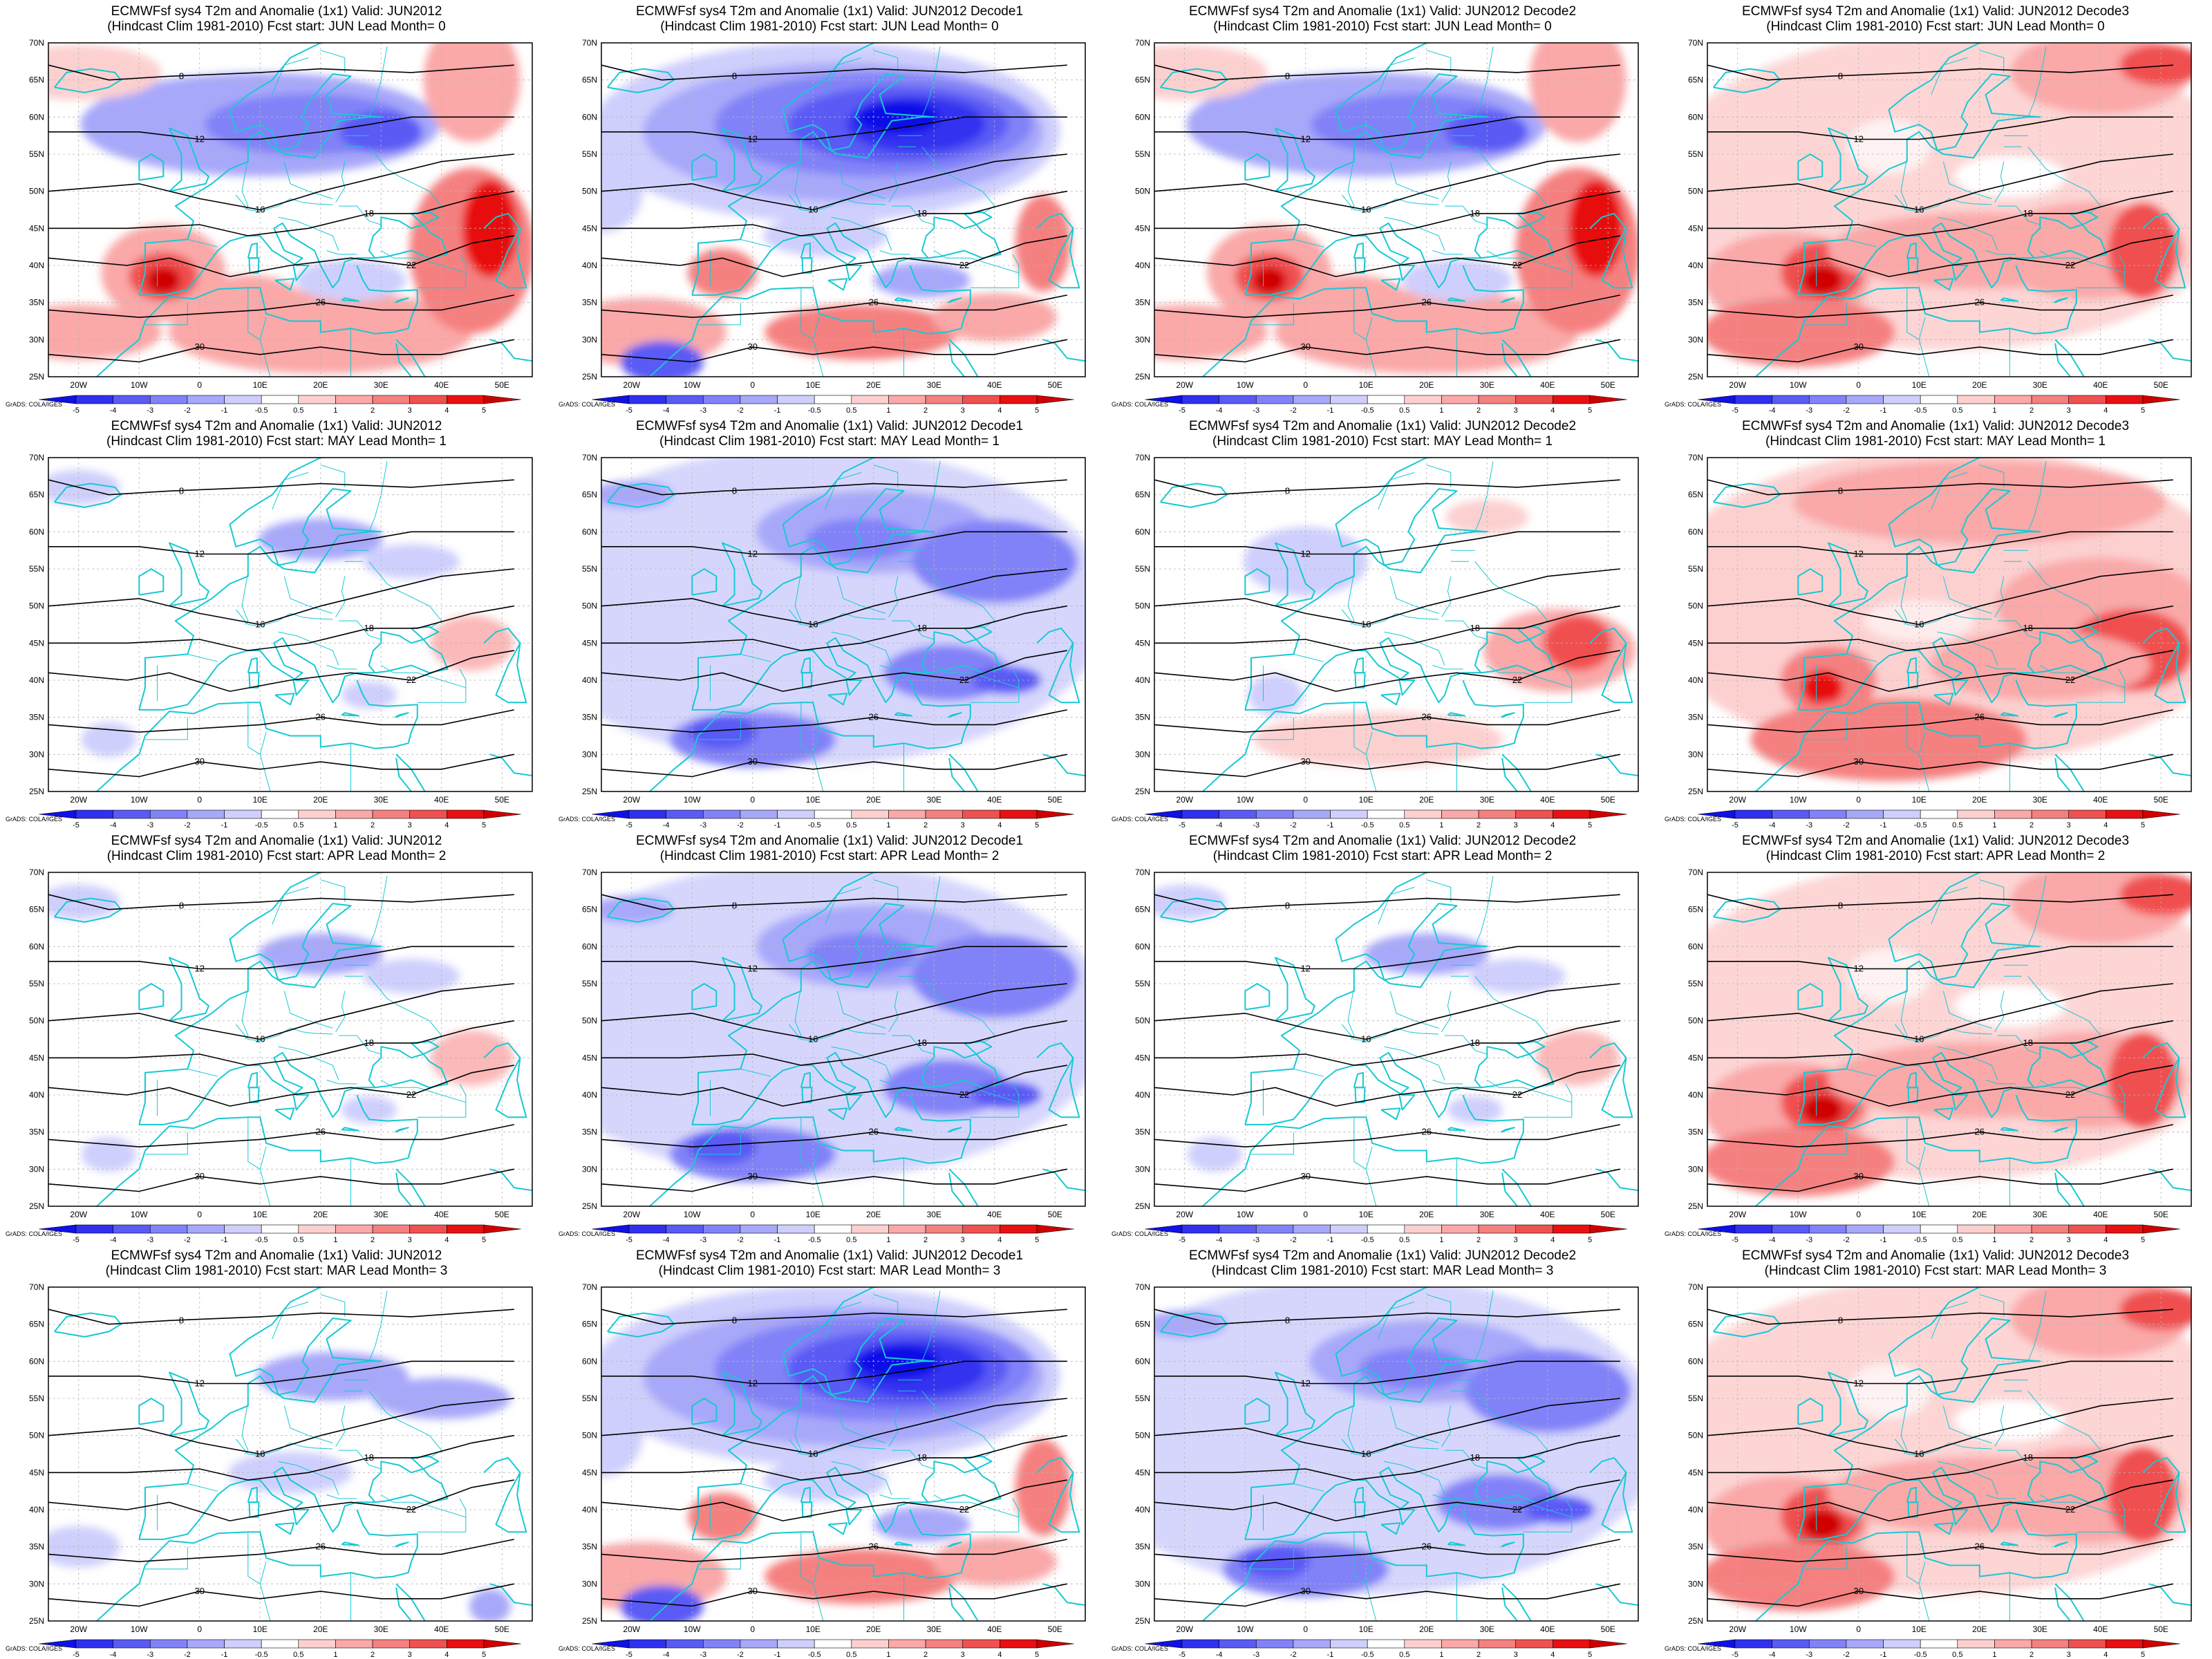 This screenshot has height=1659, width=2212. I want to click on contour-label: 8, so click(1288, 1320).